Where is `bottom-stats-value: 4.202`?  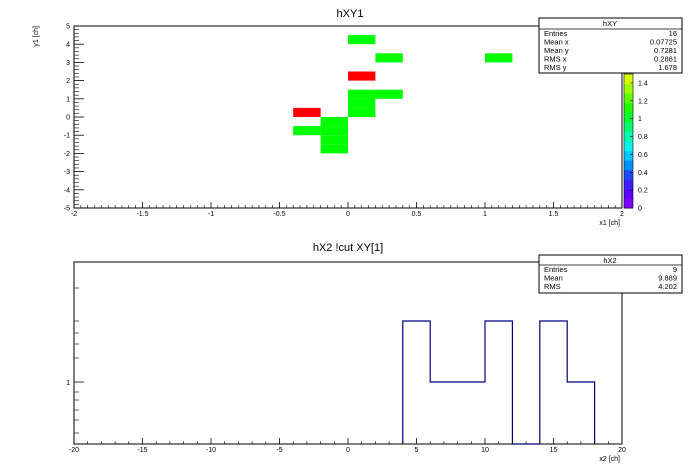
bottom-stats-value: 4.202 is located at coordinates (667, 286).